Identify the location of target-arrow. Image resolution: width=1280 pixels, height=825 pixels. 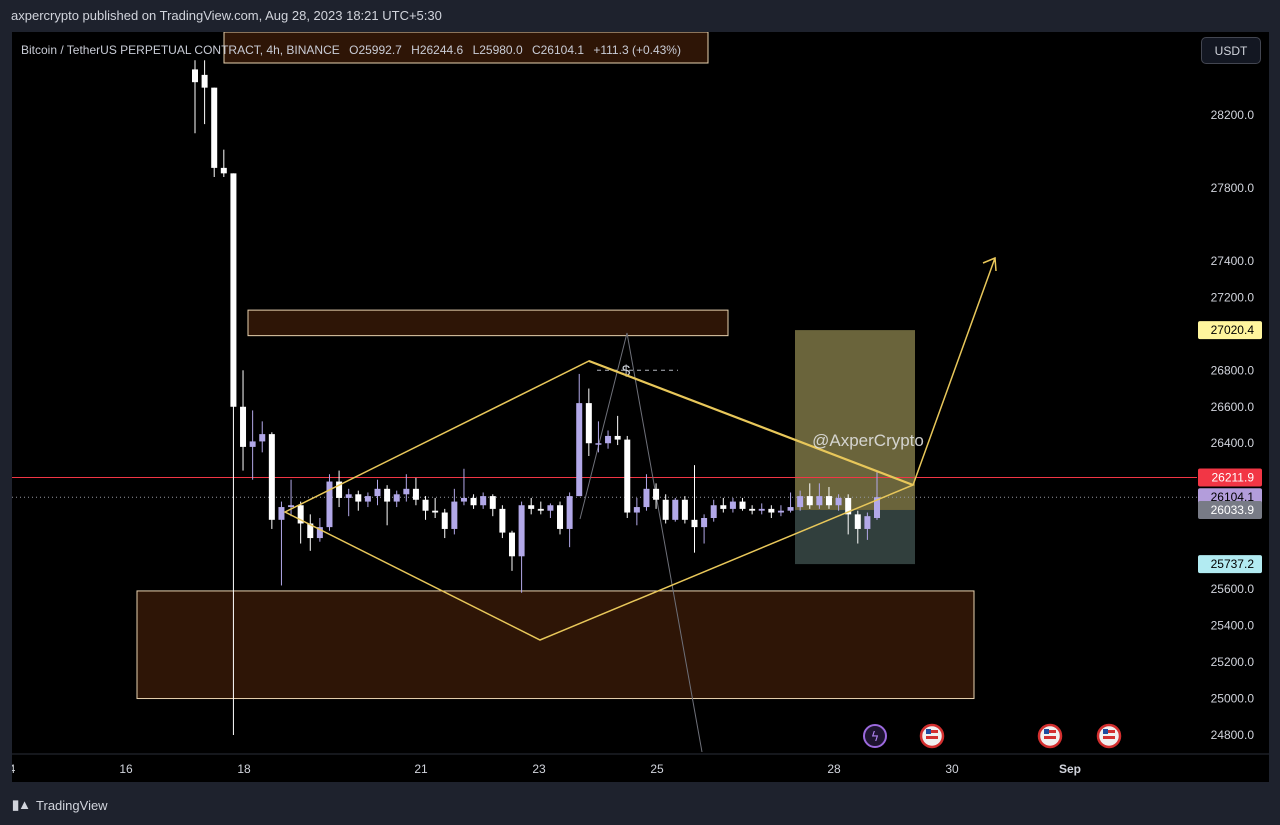
(954, 371).